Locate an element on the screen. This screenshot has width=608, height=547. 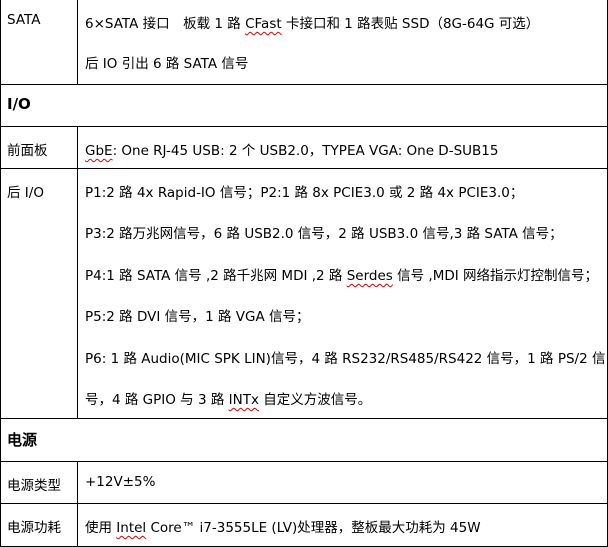
section-title-io: I/O is located at coordinates (19, 104).